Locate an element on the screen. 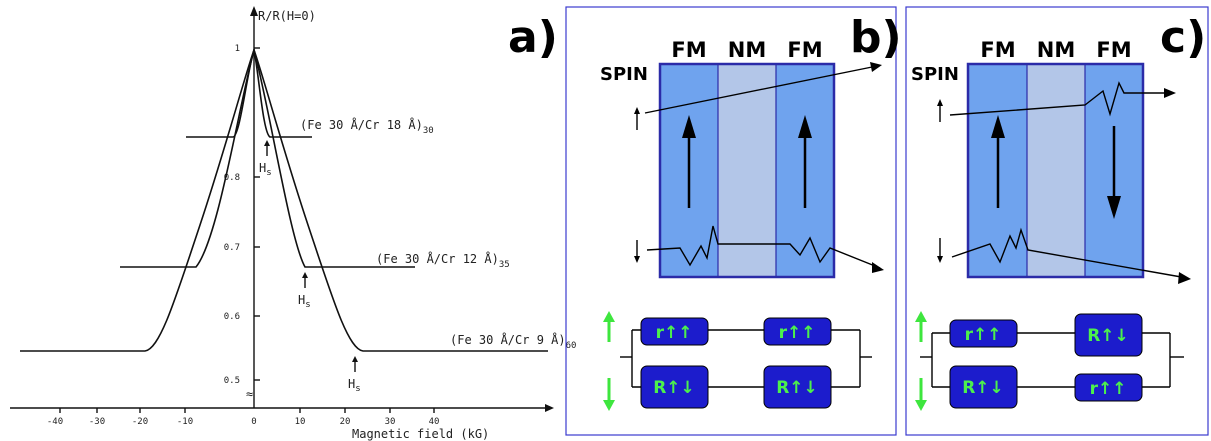 The height and width of the screenshot is (441, 1211). y-tick-label: 0.6 is located at coordinates (232, 317).